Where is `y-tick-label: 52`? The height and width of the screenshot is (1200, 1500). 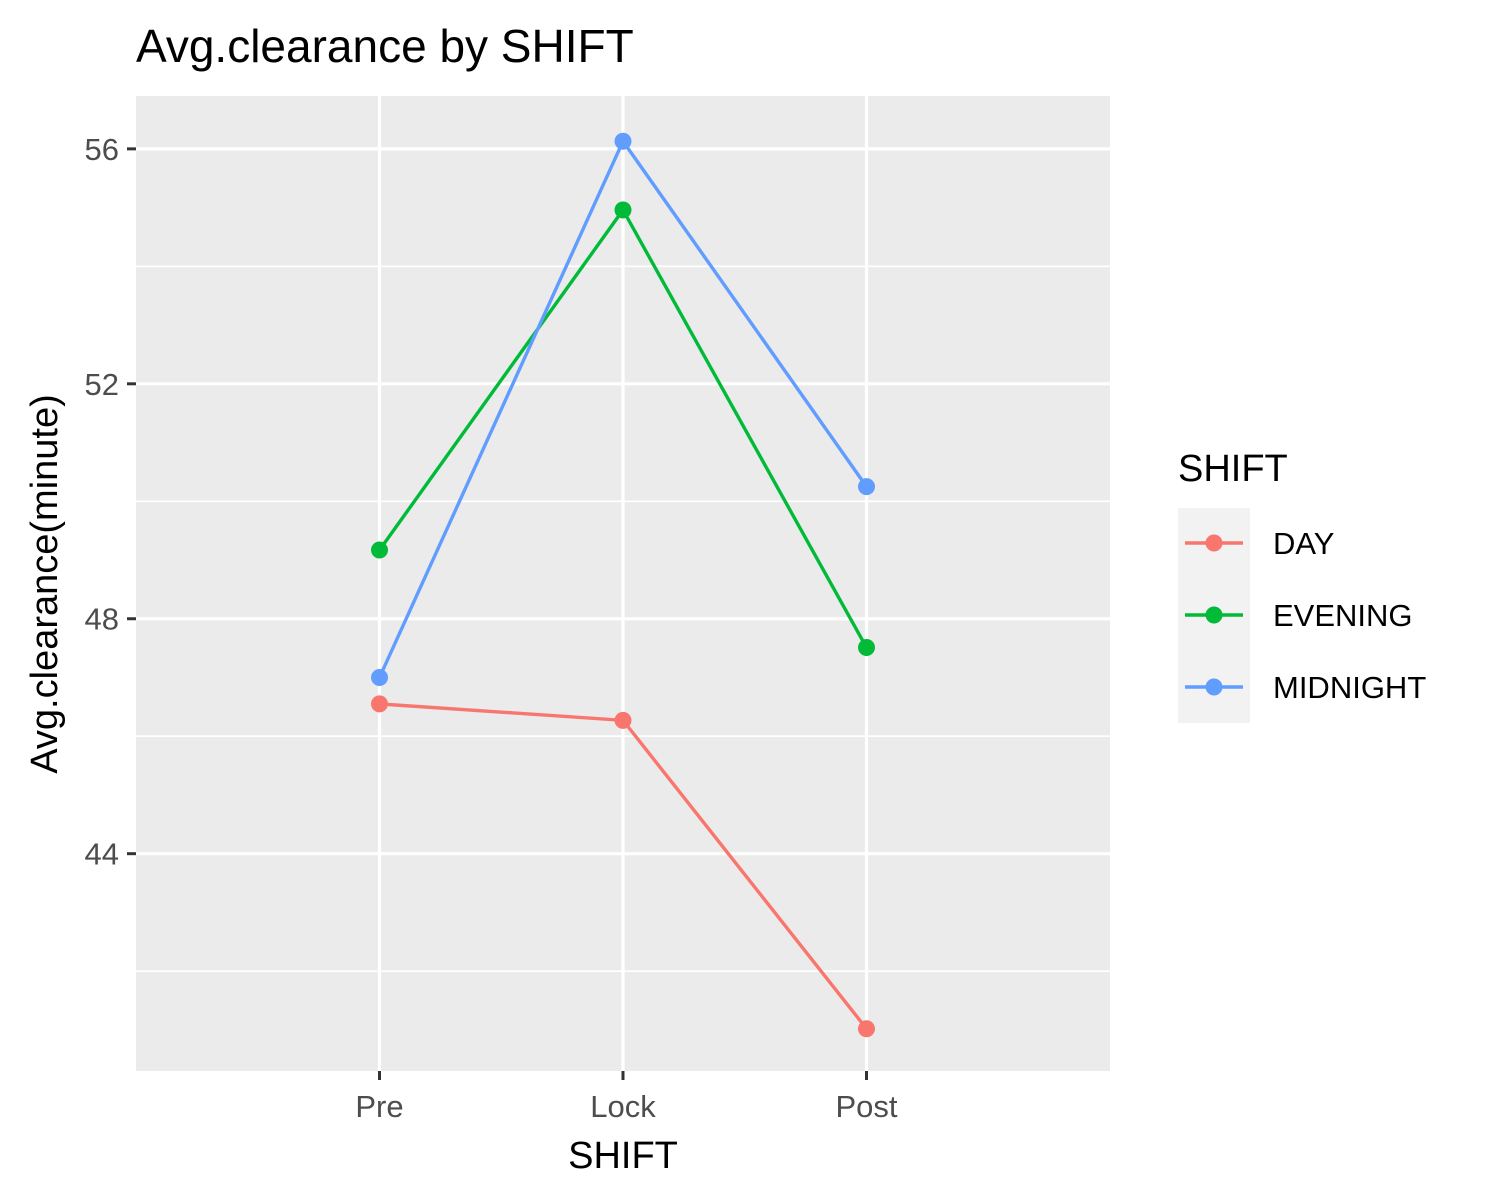 y-tick-label: 52 is located at coordinates (102, 384).